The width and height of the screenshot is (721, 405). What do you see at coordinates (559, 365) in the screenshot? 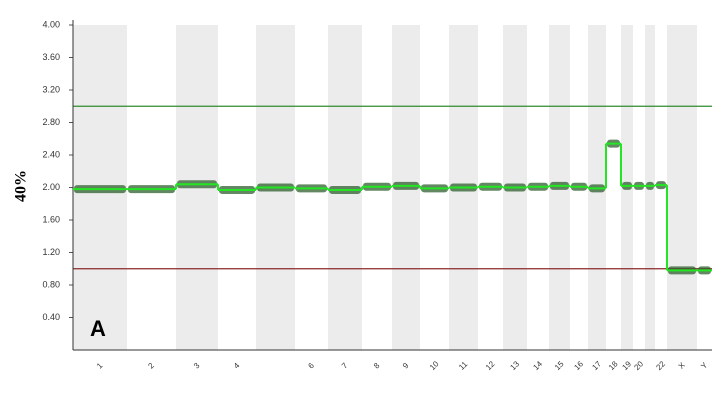
I see `x-tick-label: 15` at bounding box center [559, 365].